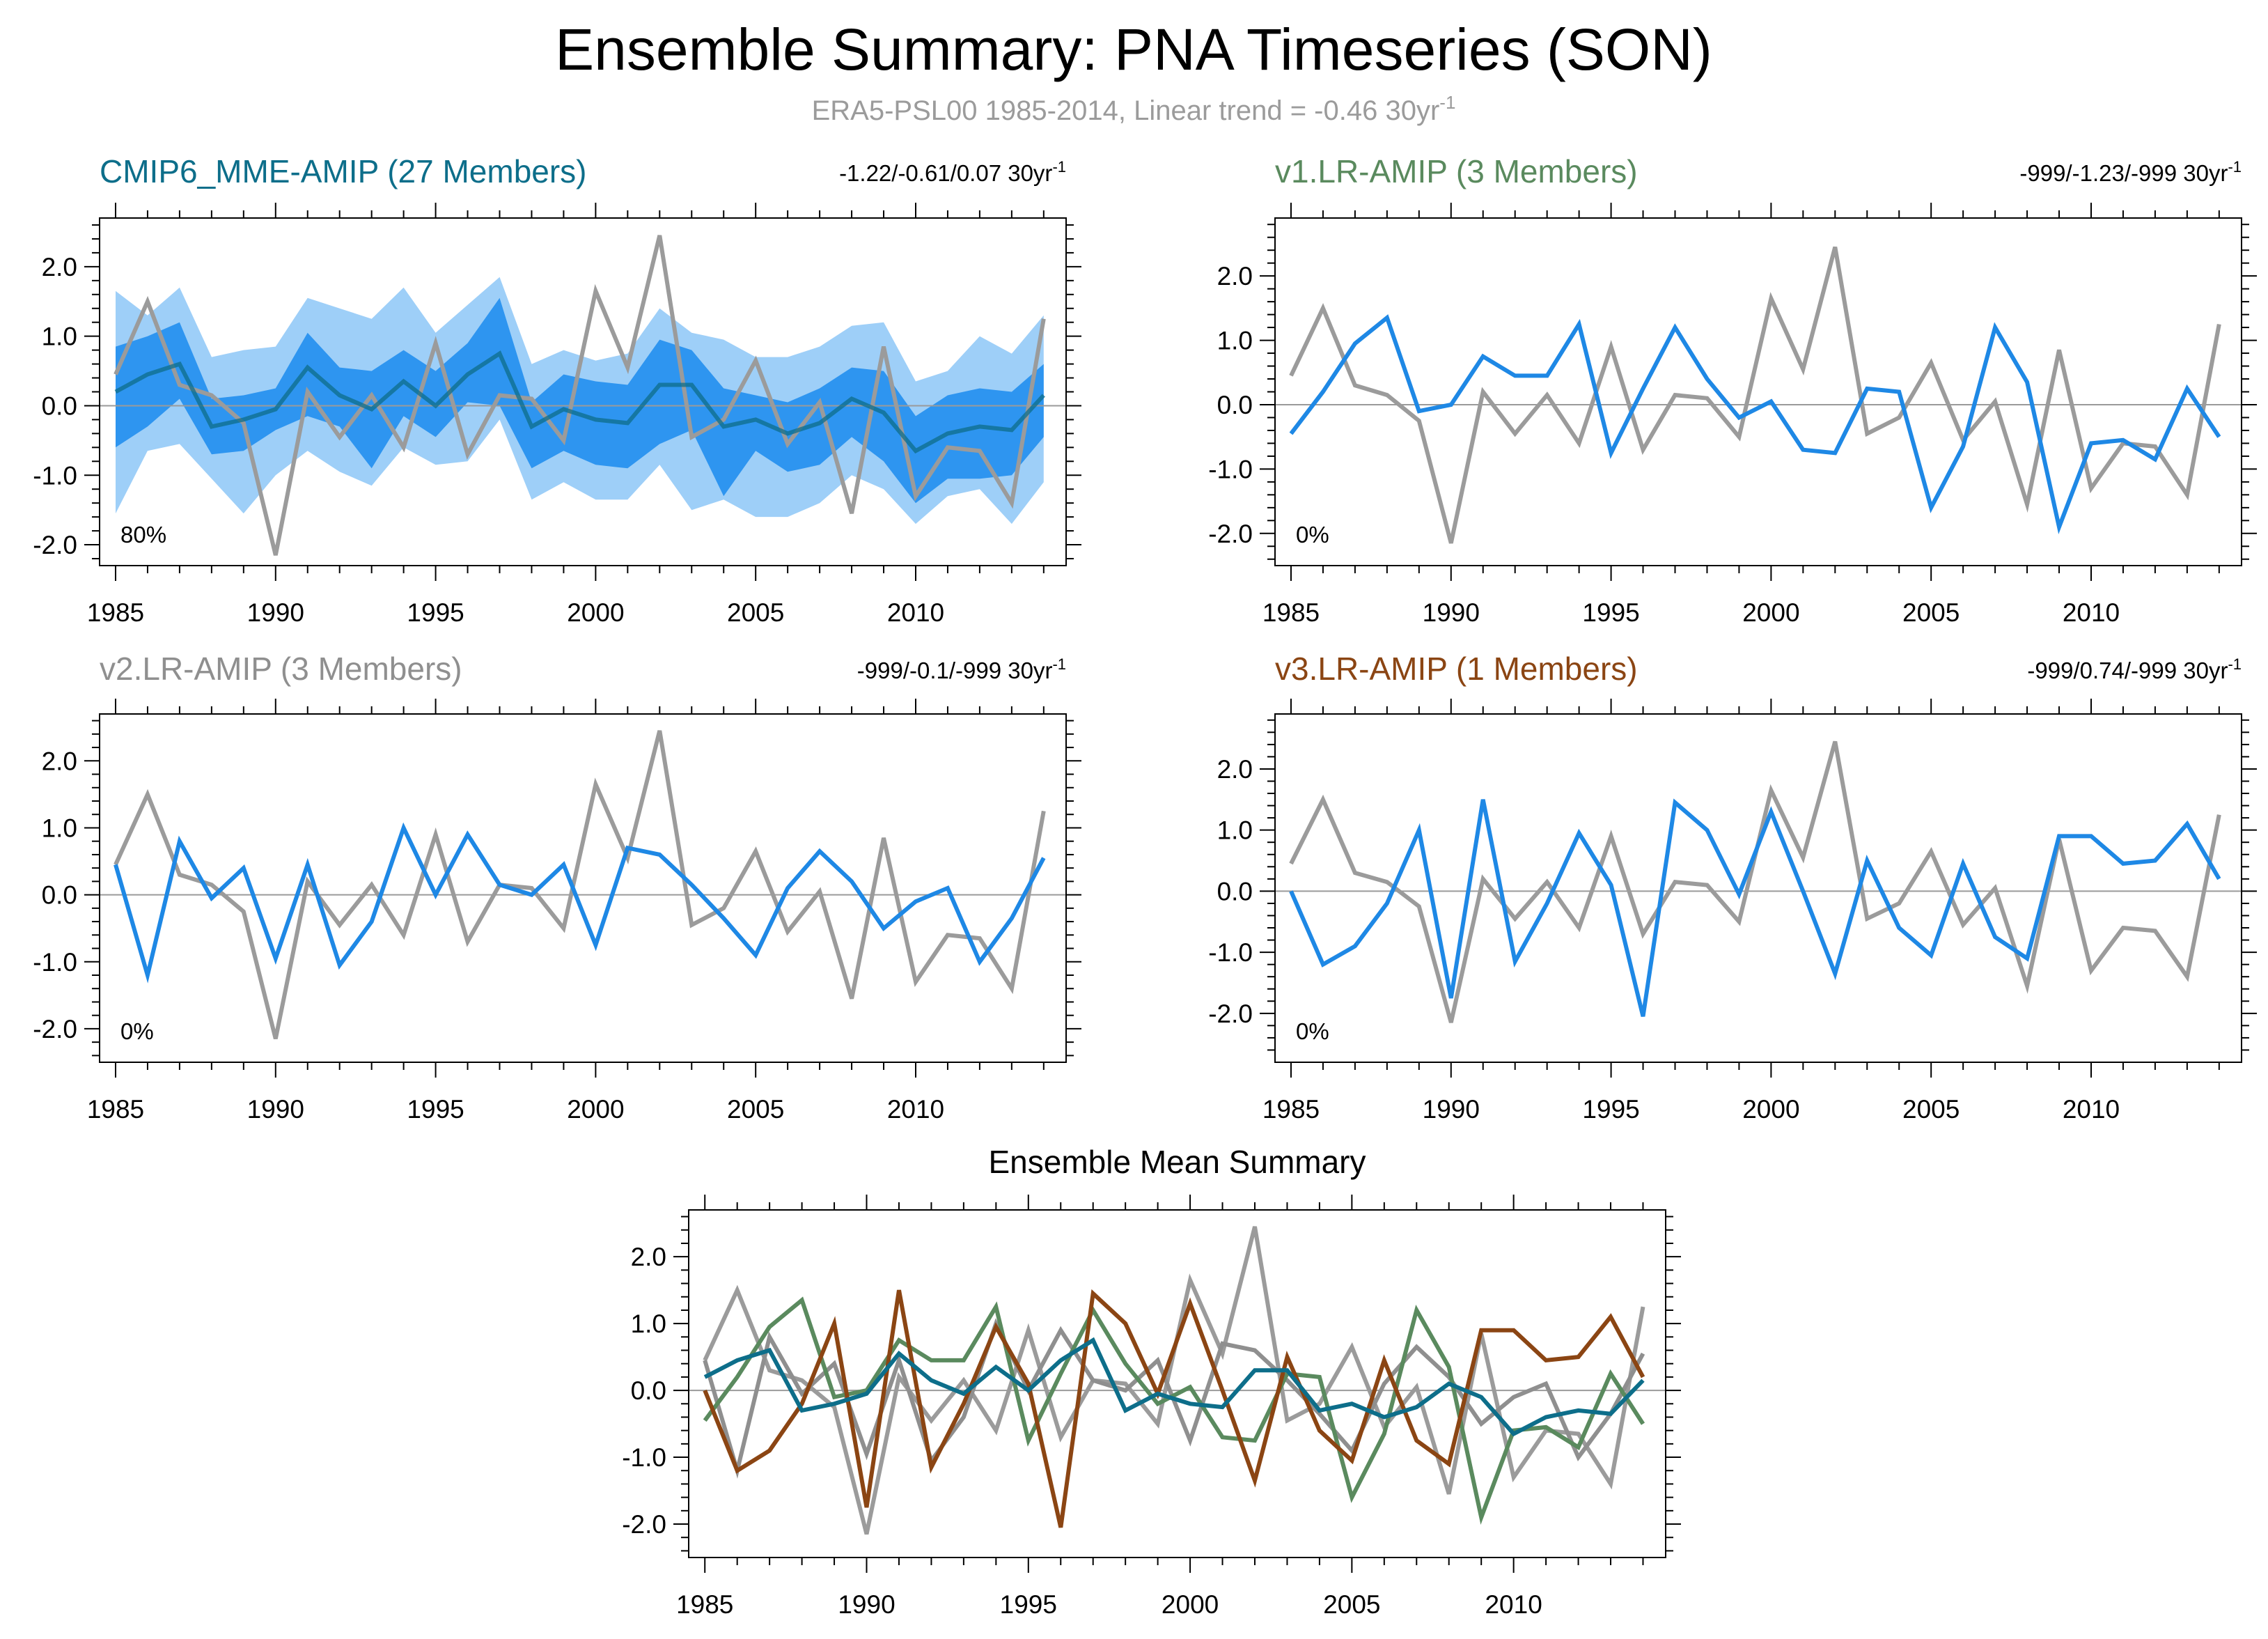 The image size is (2268, 1639). I want to click on trend-text: -999/-1.23/-999 30yr, so click(2123, 173).